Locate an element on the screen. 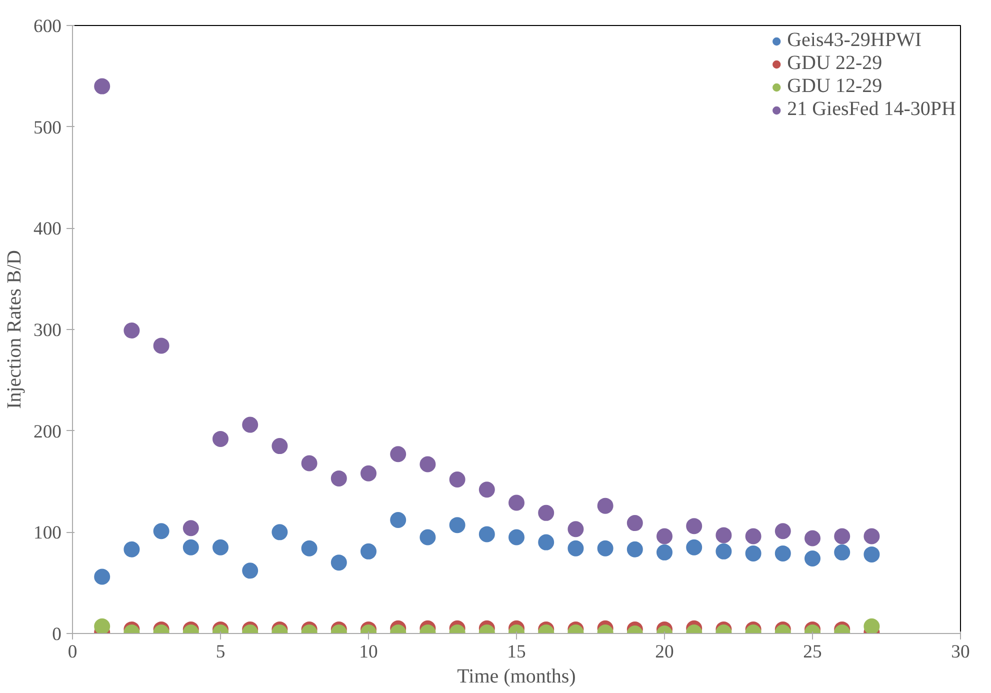 The width and height of the screenshot is (991, 693). y-tick-label: 600 is located at coordinates (48, 26).